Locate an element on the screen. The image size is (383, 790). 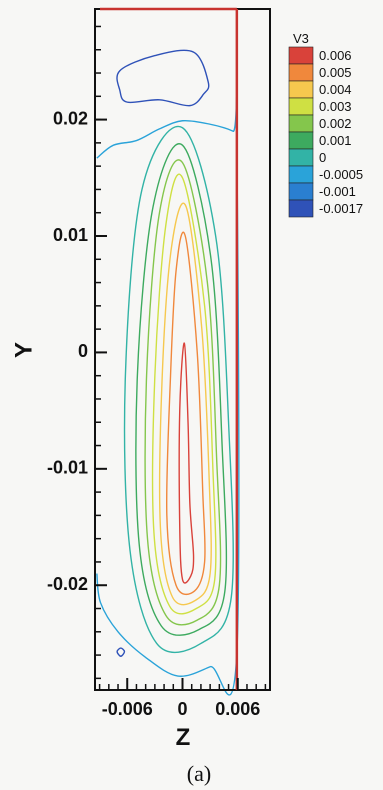
legend-label-0: 0.006 is located at coordinates (335, 55).